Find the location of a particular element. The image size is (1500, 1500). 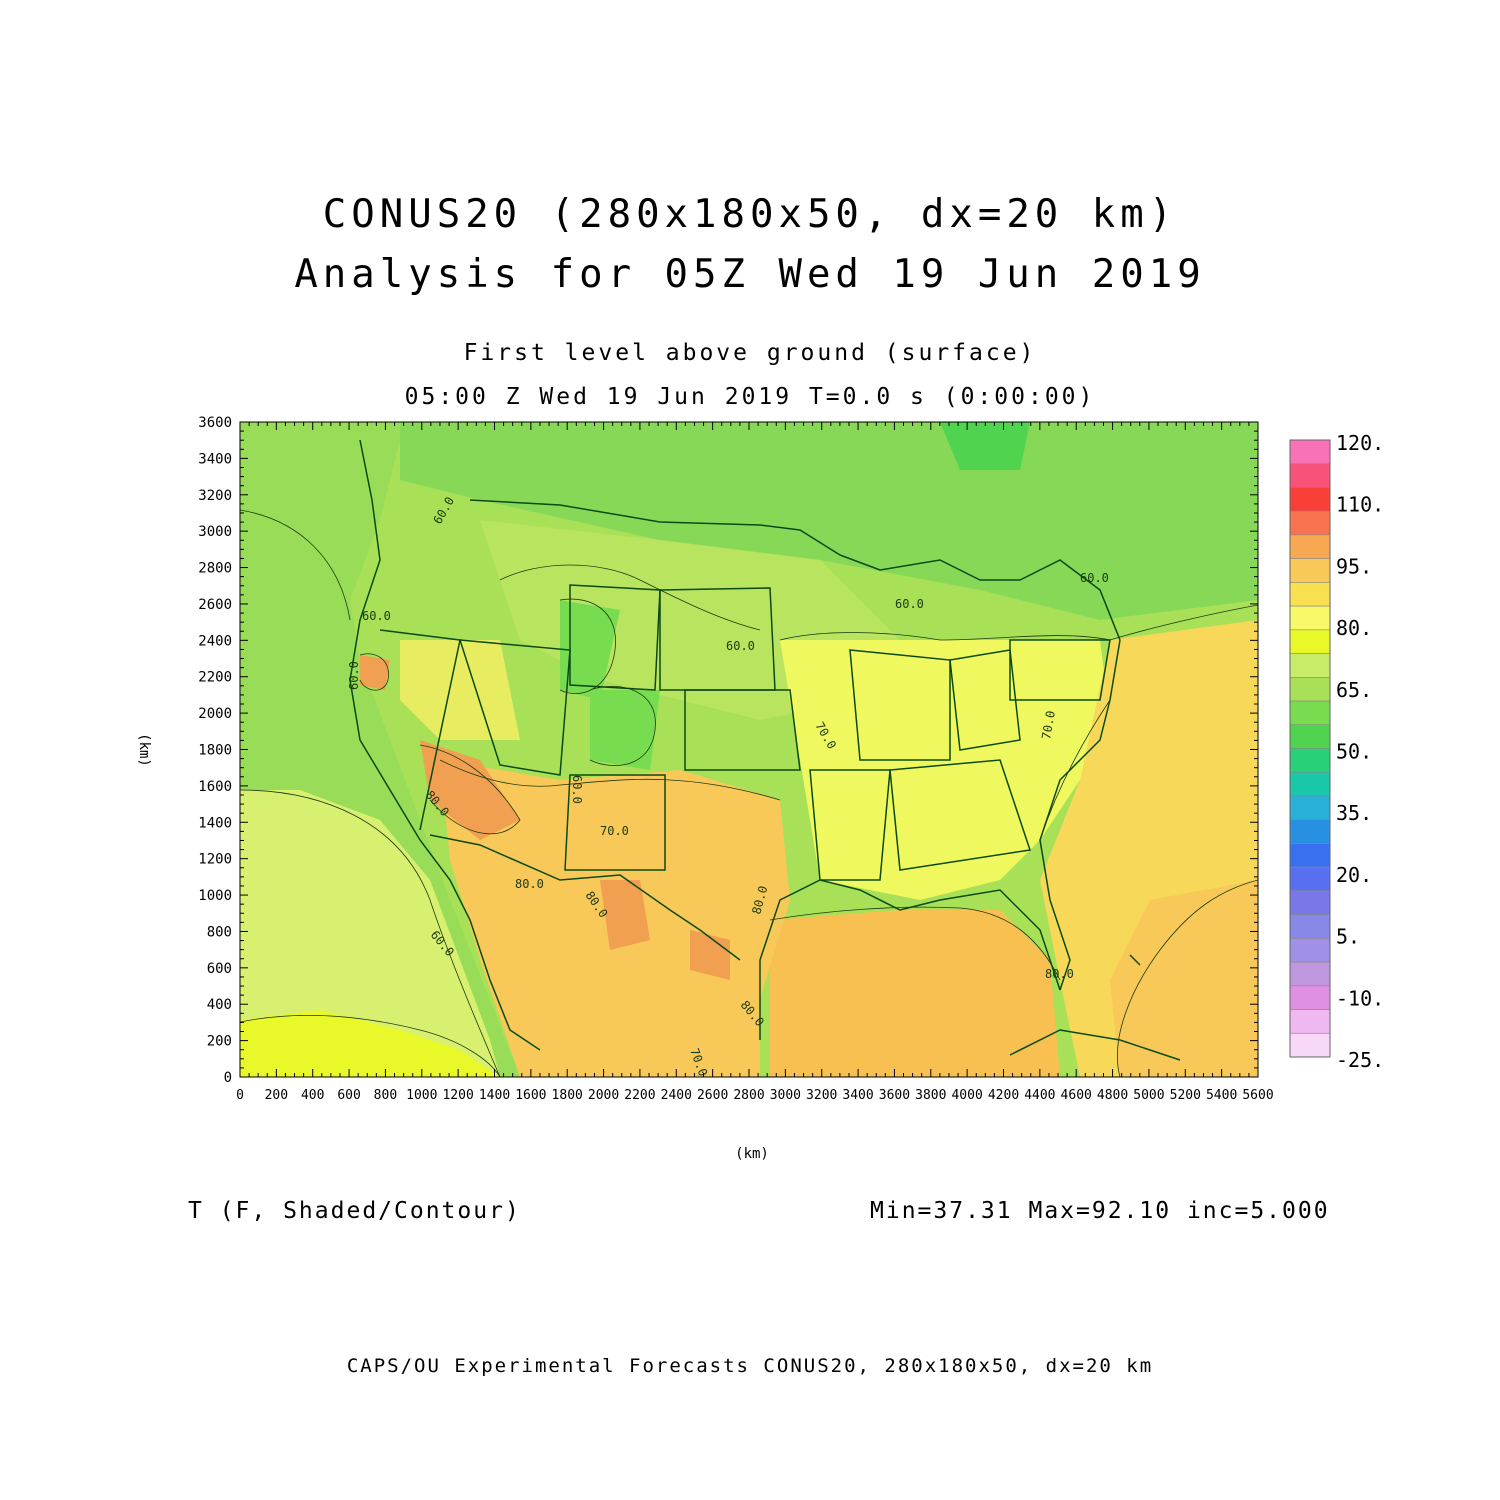

gulf-coastline is located at coordinates (910, 959).